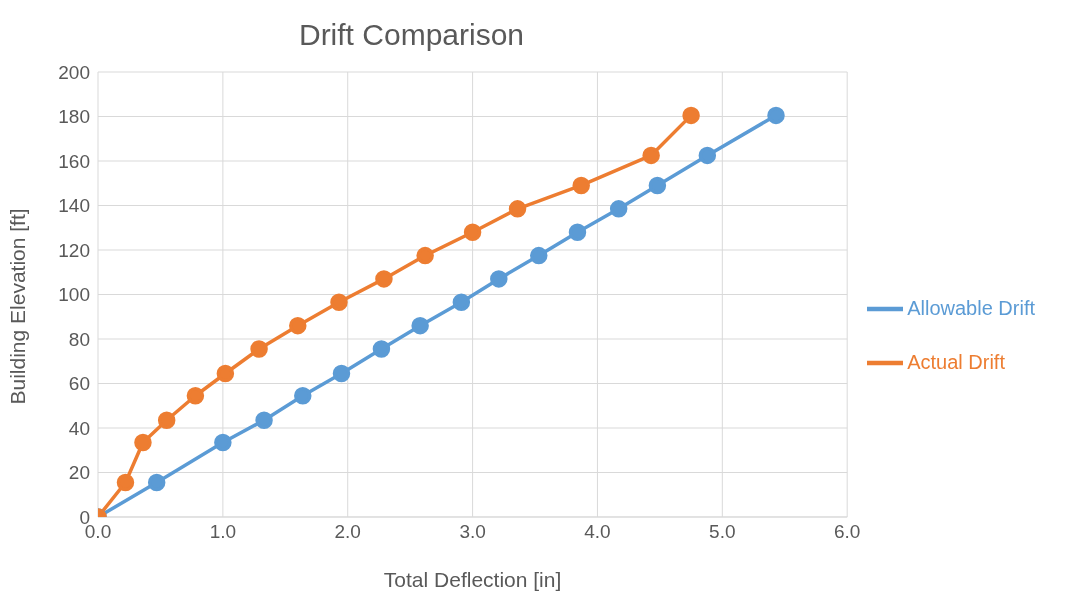  I want to click on y-tick-label: 140, so click(74, 206).